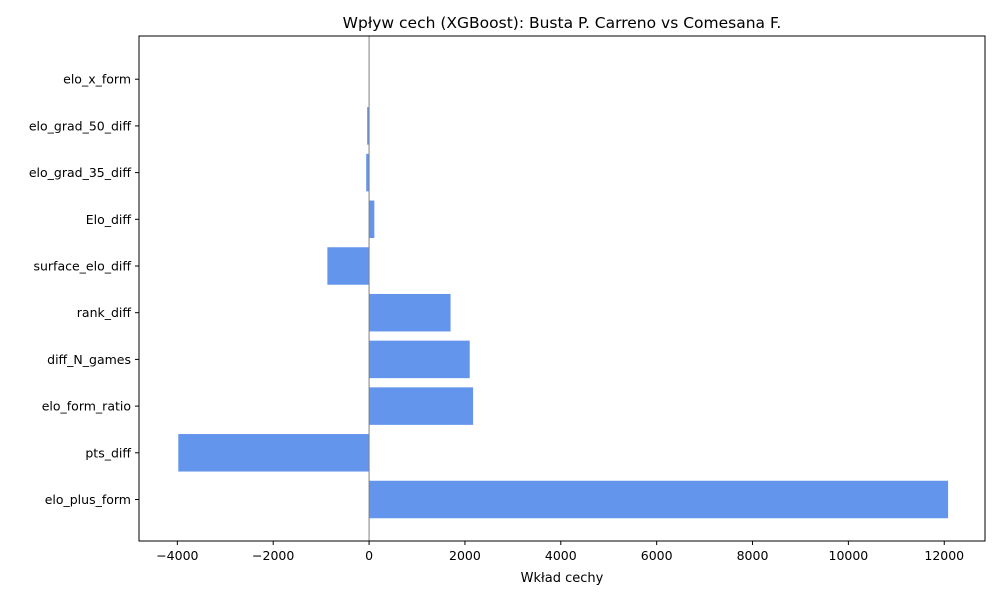  What do you see at coordinates (80, 172) in the screenshot?
I see `y-tick-label: elo_grad_35_diff` at bounding box center [80, 172].